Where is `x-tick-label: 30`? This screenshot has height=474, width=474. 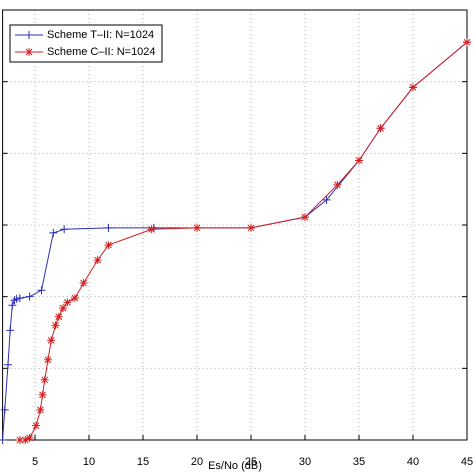 x-tick-label: 30 is located at coordinates (305, 462).